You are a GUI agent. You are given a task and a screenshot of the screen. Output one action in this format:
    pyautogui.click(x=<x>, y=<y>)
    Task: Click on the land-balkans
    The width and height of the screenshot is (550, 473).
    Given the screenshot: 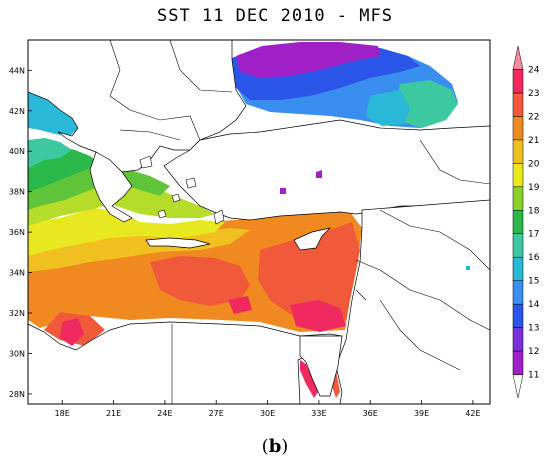 What is the action you would take?
    pyautogui.click(x=137, y=106)
    